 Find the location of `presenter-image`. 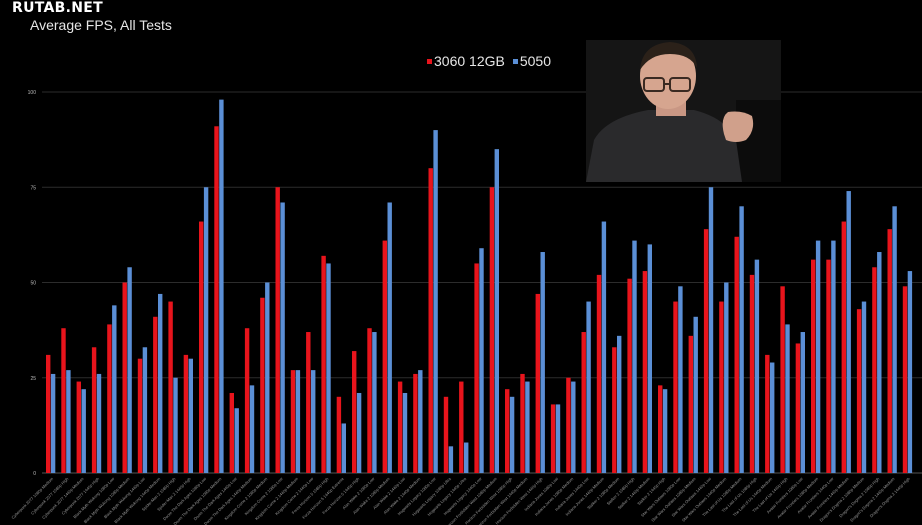

presenter-image is located at coordinates (683, 111).